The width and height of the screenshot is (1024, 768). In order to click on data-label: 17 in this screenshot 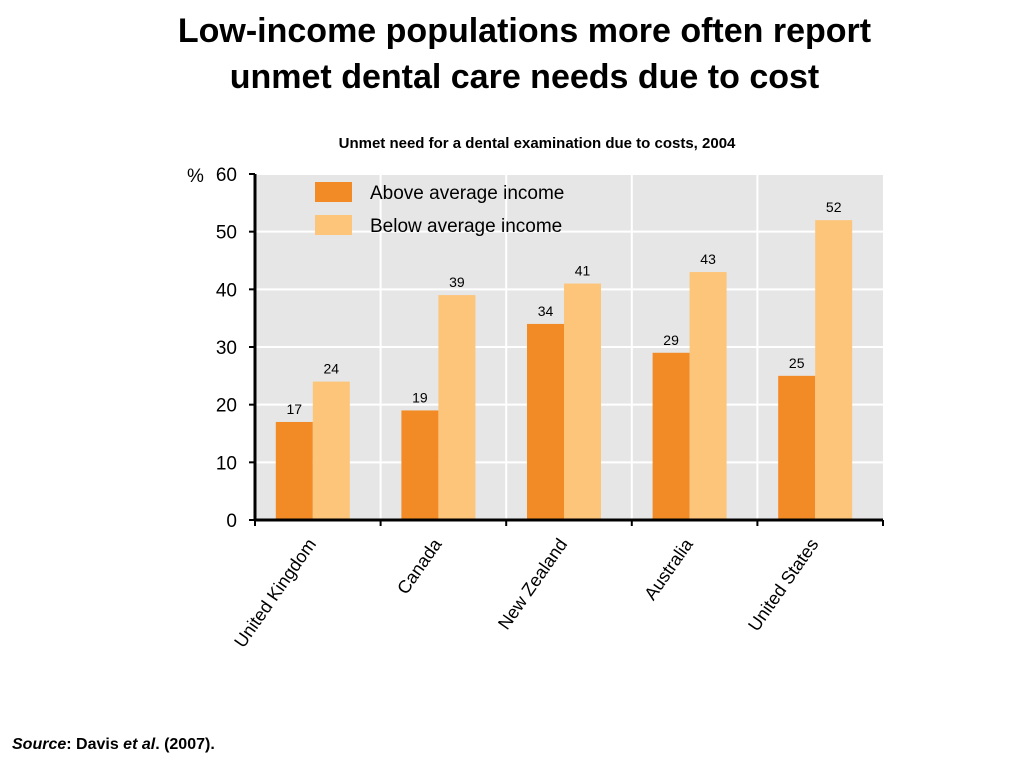, I will do `click(295, 409)`.